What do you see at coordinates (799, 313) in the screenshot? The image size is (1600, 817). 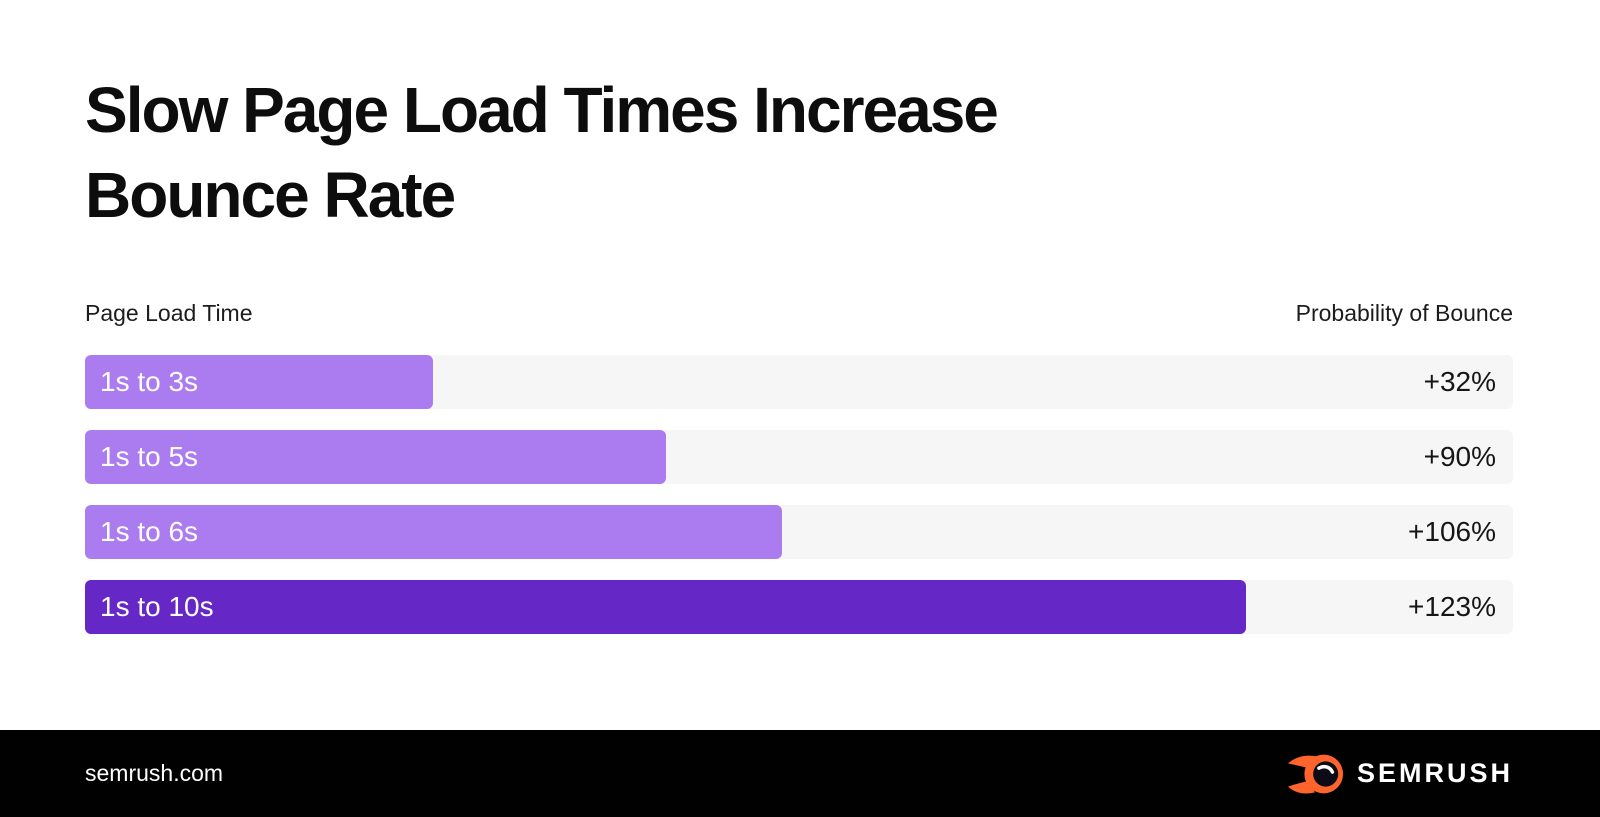 I see `column-headers: Page Load Time Probability of Bounce` at bounding box center [799, 313].